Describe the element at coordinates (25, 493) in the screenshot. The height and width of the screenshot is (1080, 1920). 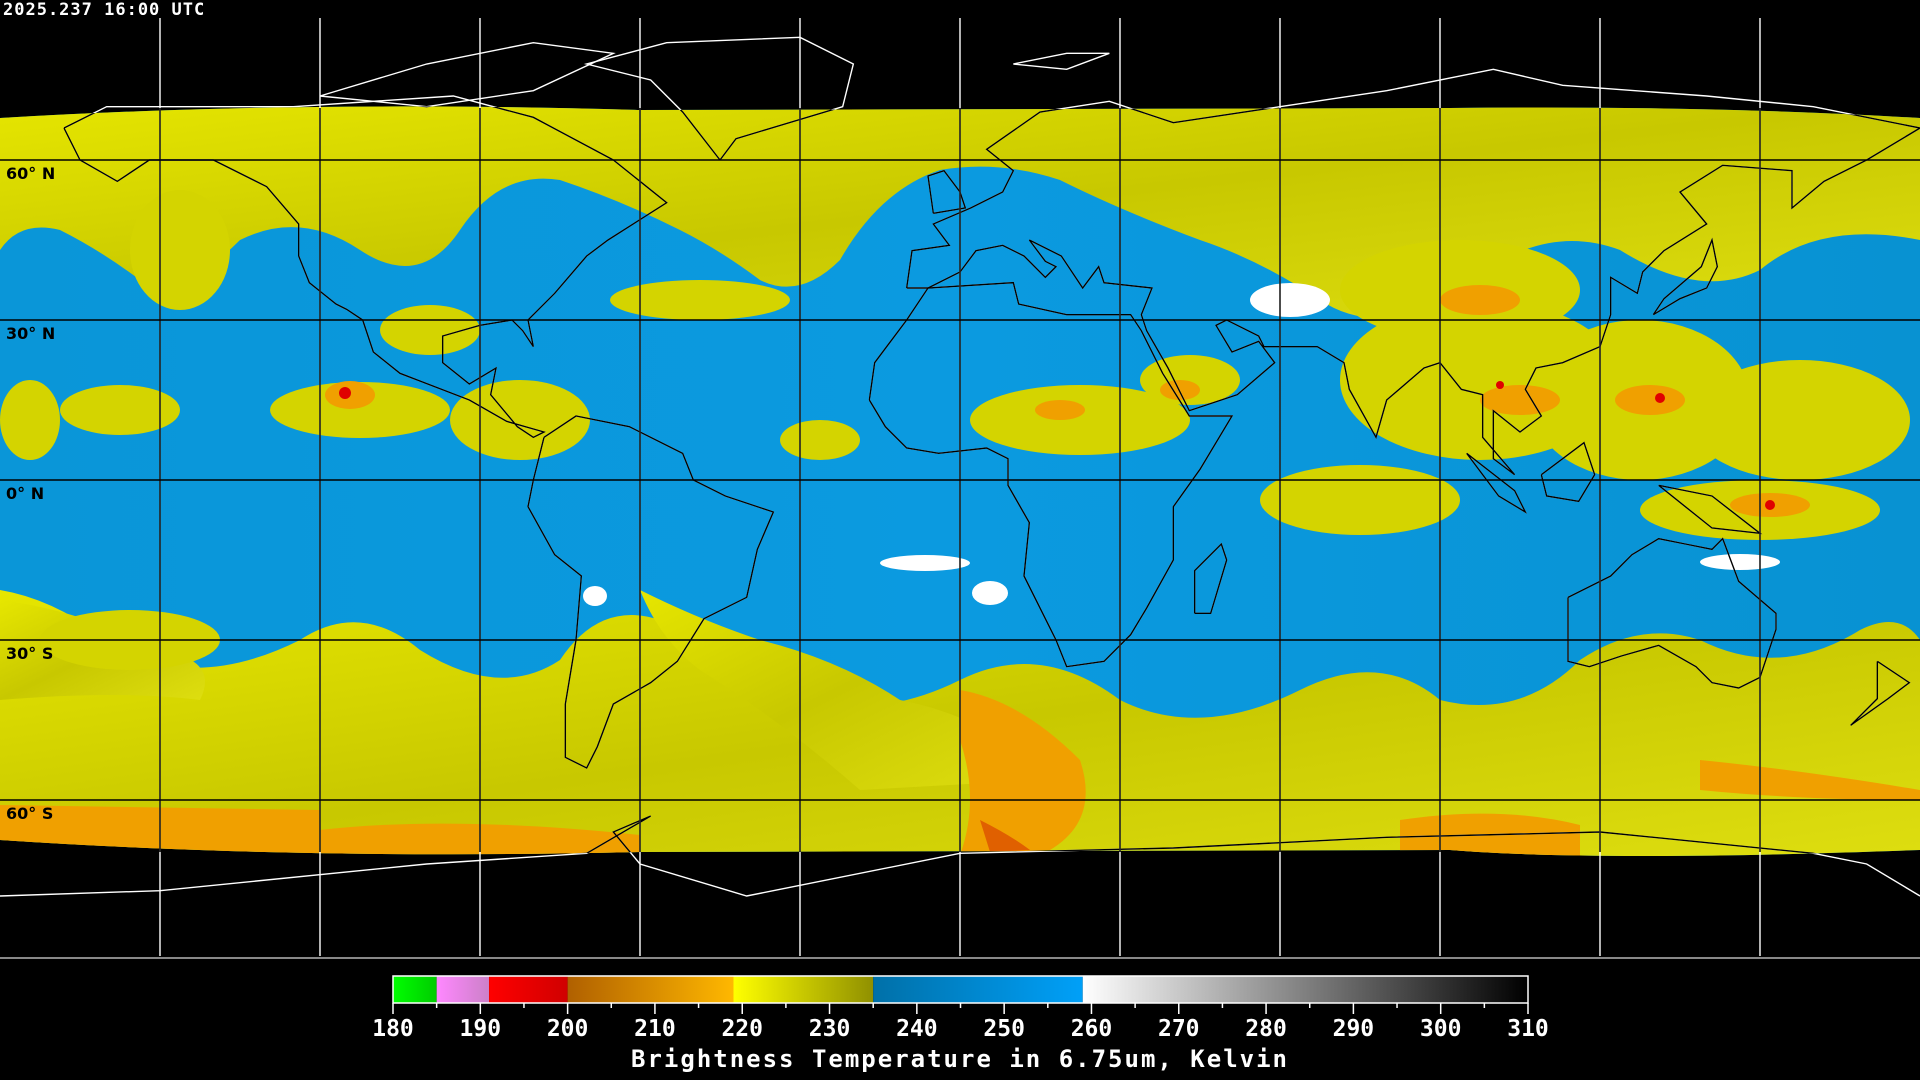
I see `lat-label-0n: 0° N` at that location.